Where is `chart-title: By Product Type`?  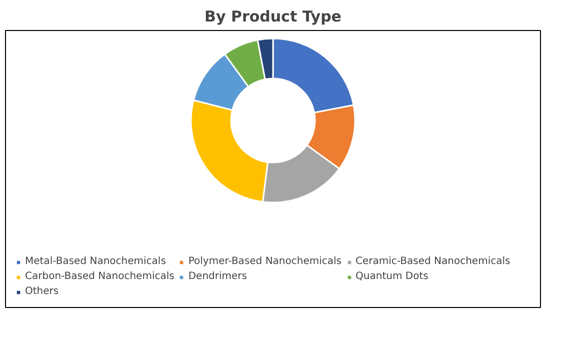
chart-title: By Product Type is located at coordinates (273, 17).